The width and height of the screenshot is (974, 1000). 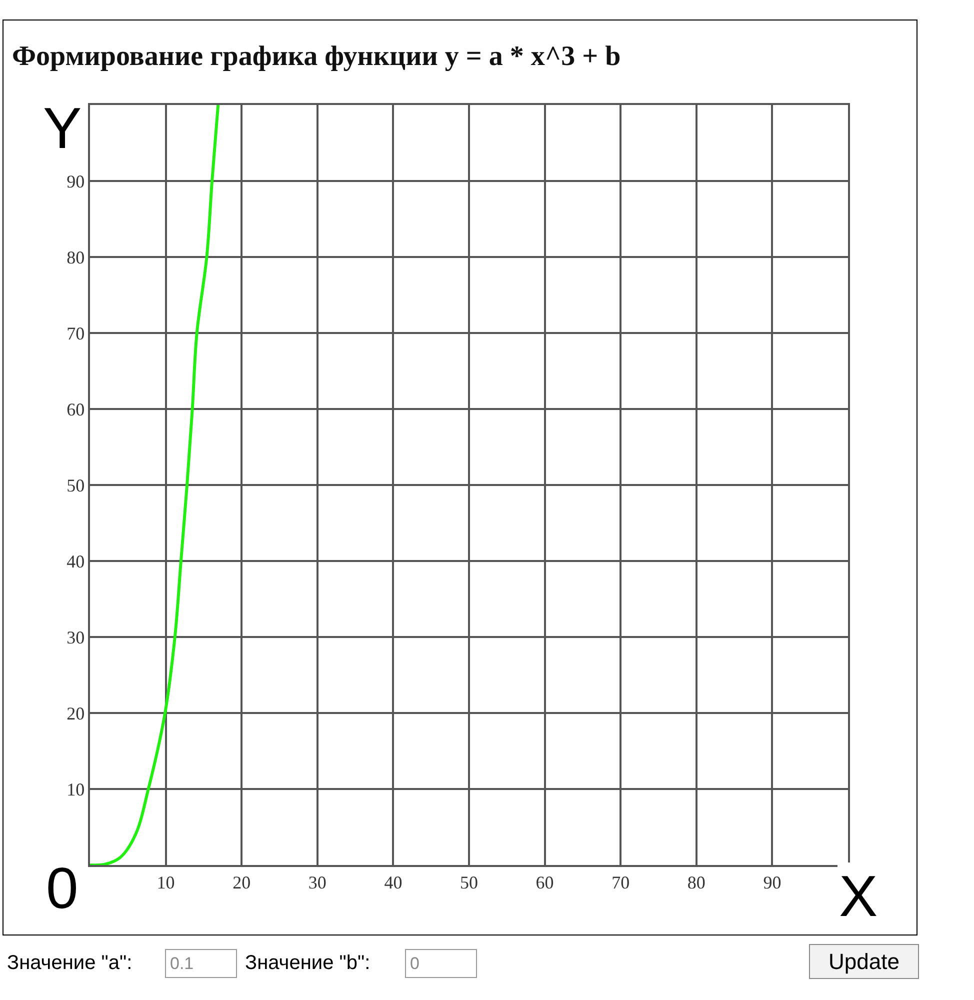 What do you see at coordinates (62, 128) in the screenshot?
I see `y-axis-title: Y` at bounding box center [62, 128].